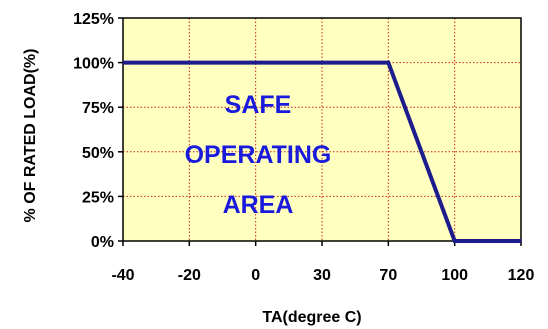  What do you see at coordinates (322, 262) in the screenshot?
I see `x-axis-ticks: -40 -20 0 30 70 100 120` at bounding box center [322, 262].